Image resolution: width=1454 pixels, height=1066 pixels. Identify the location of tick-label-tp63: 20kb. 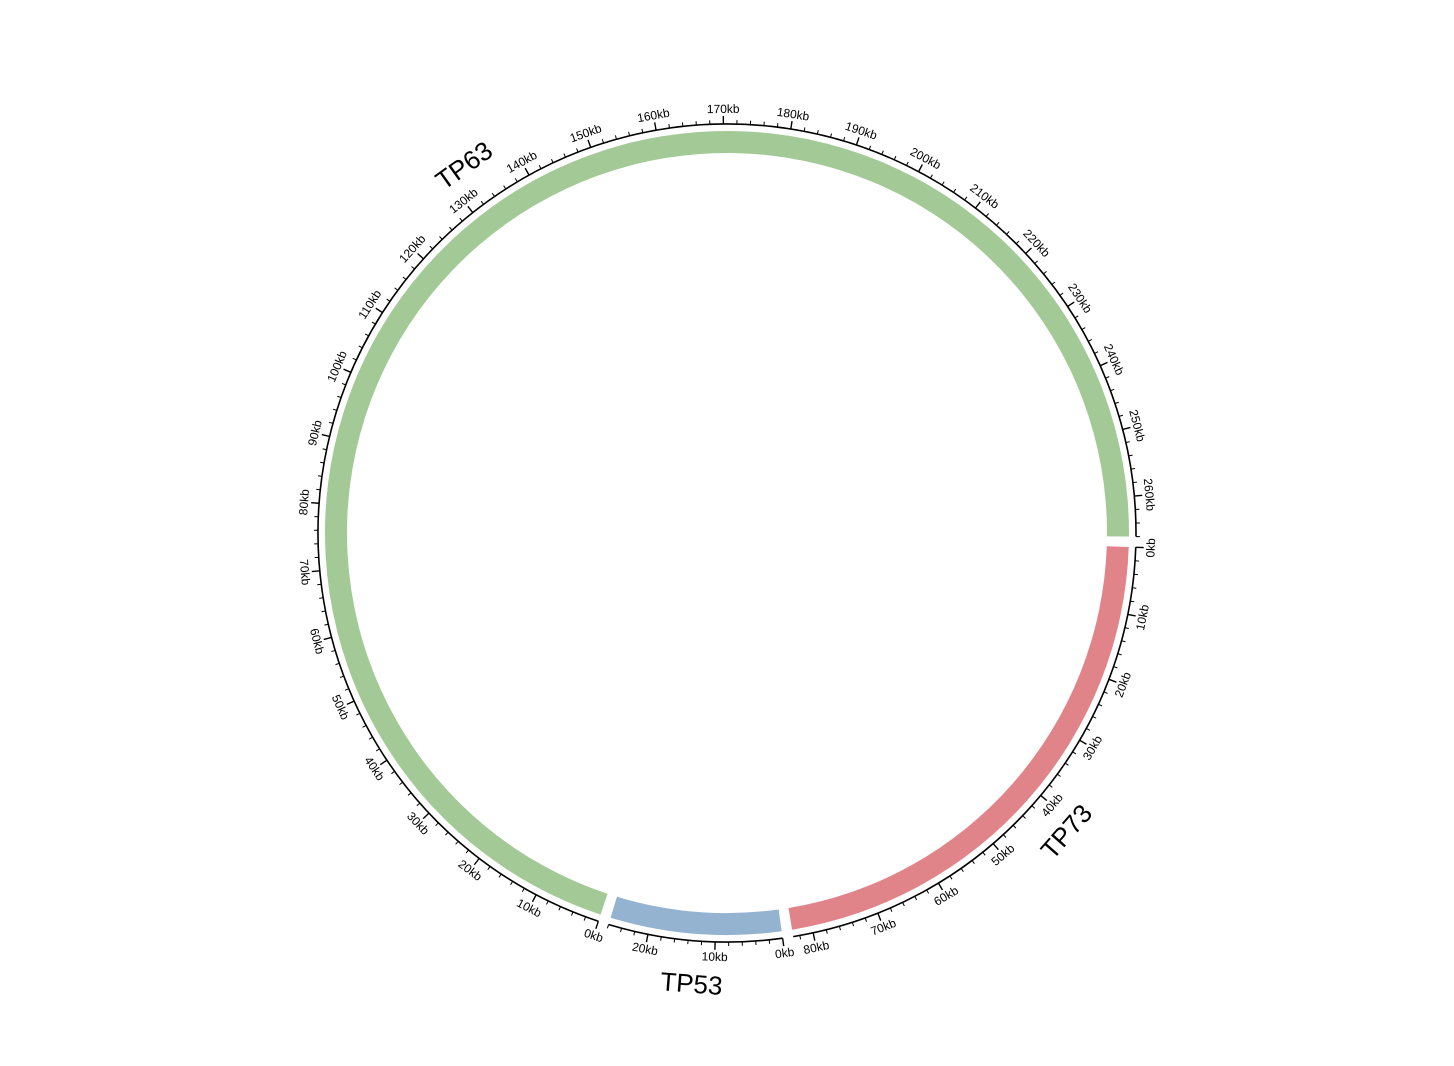
(470, 870).